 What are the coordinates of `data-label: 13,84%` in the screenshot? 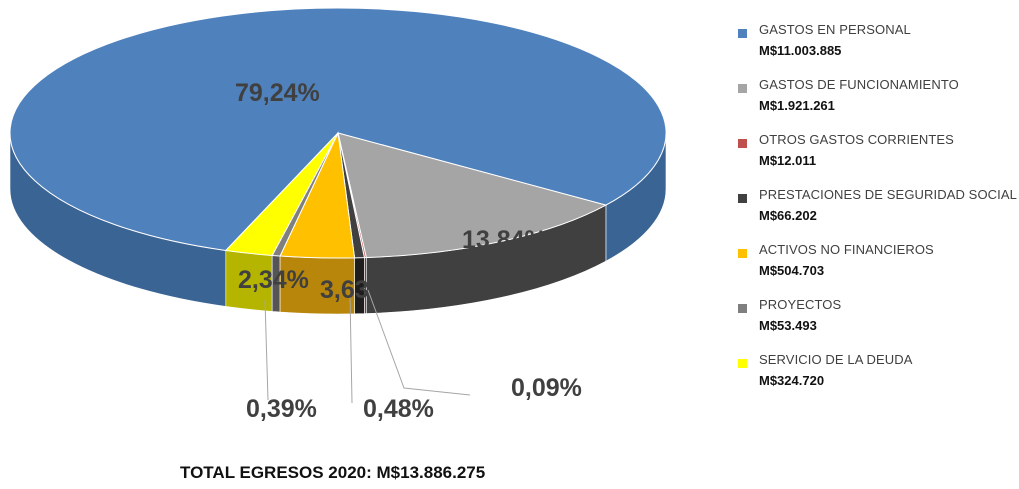 It's located at (504, 240).